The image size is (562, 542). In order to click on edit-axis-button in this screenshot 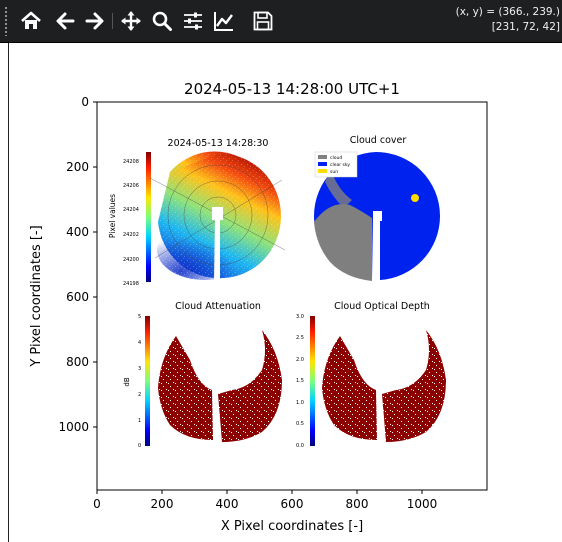, I will do `click(224, 21)`.